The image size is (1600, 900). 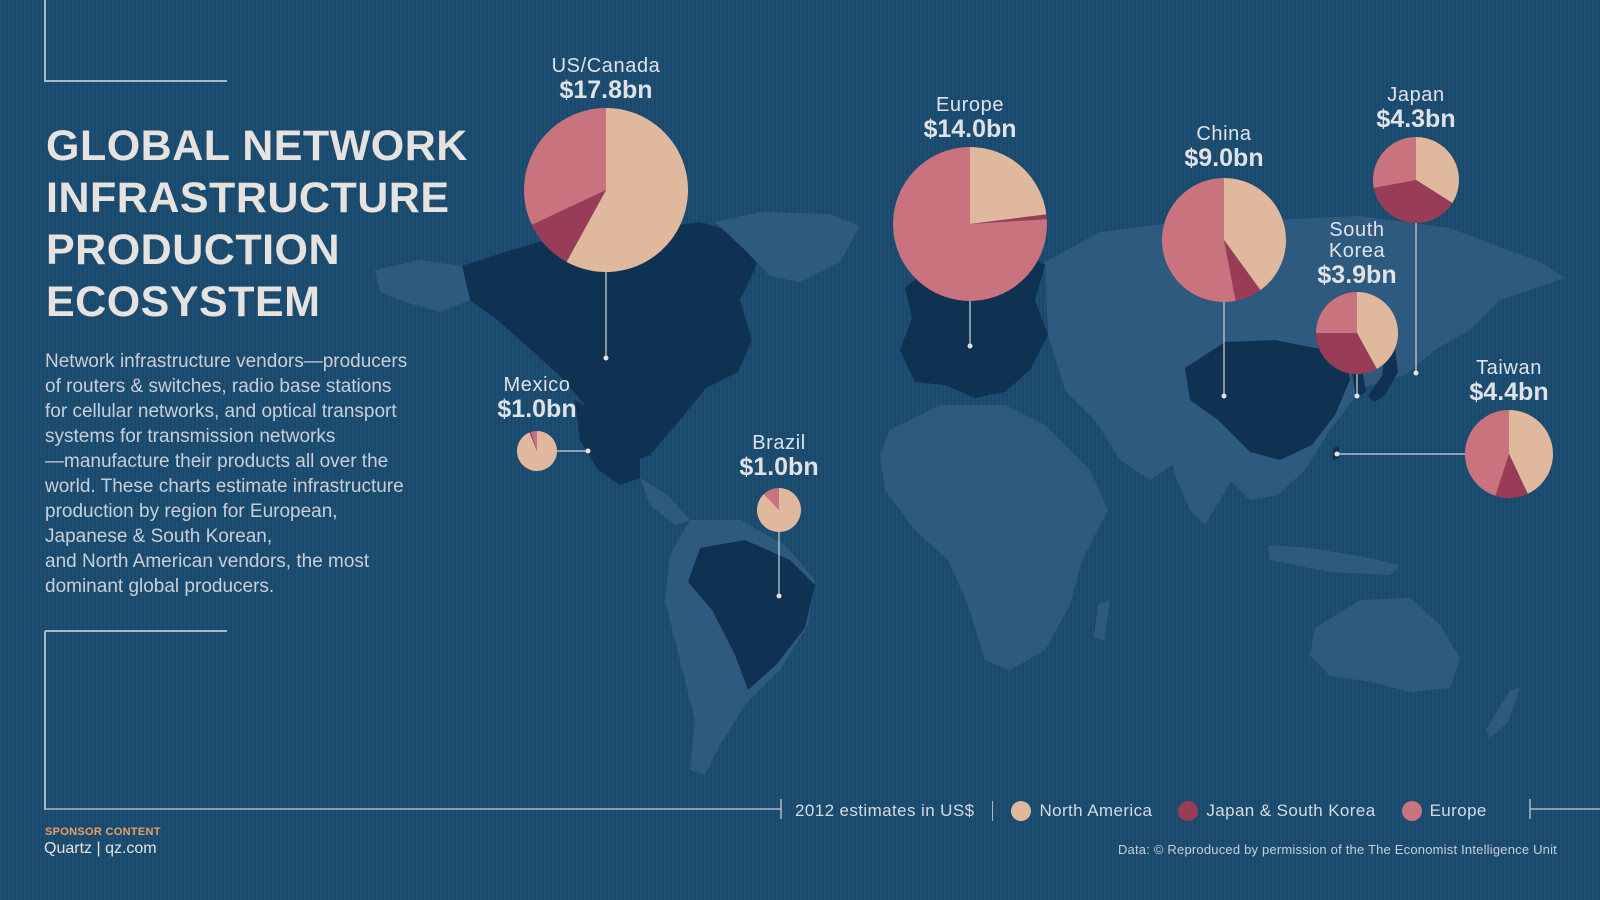 I want to click on description-line: —manufacture their products all over the, so click(x=217, y=461).